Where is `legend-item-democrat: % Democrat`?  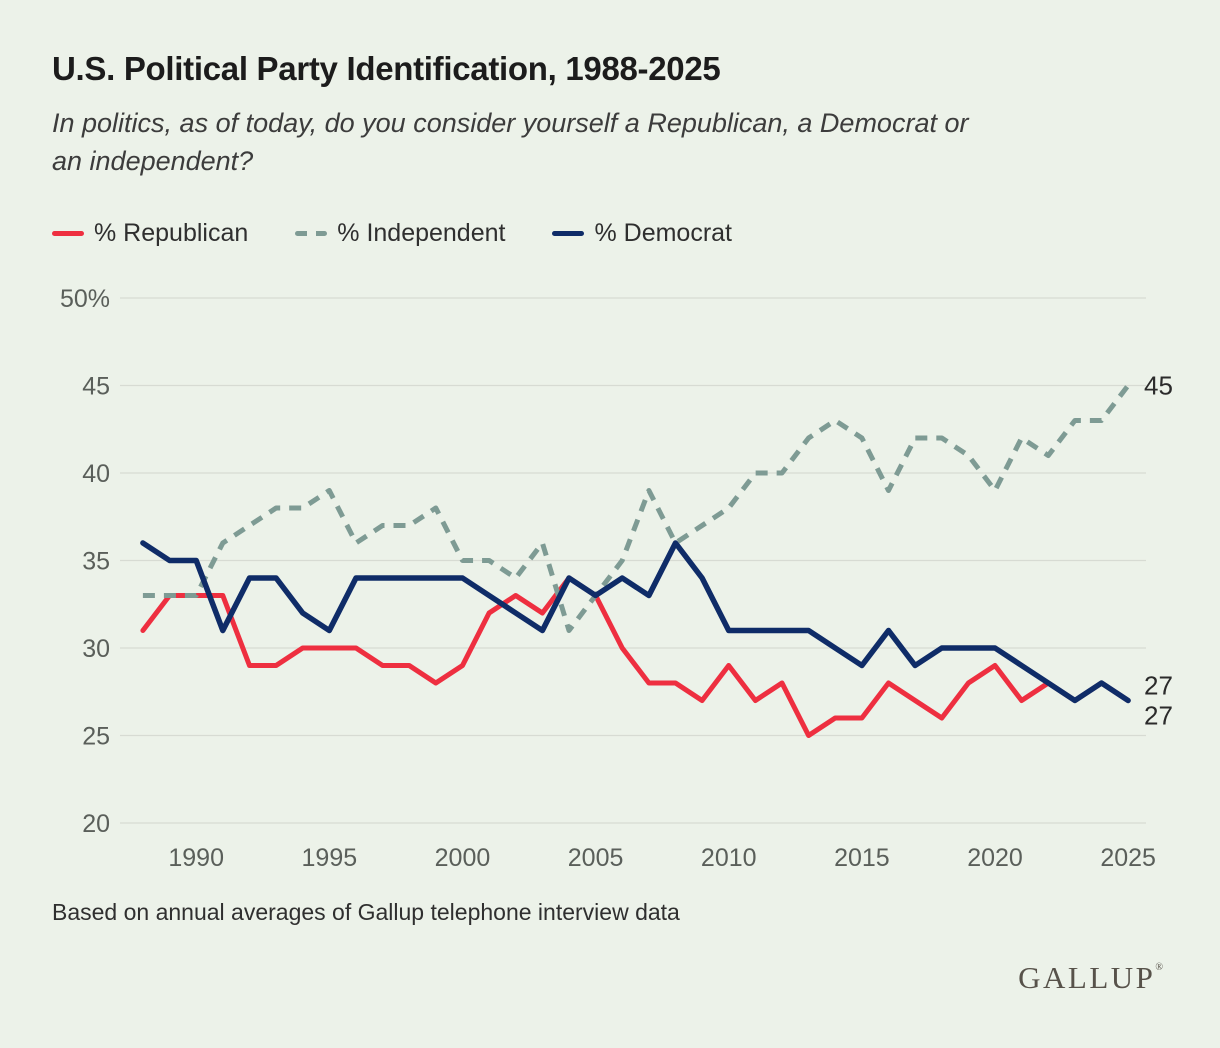
legend-item-democrat: % Democrat is located at coordinates (642, 233).